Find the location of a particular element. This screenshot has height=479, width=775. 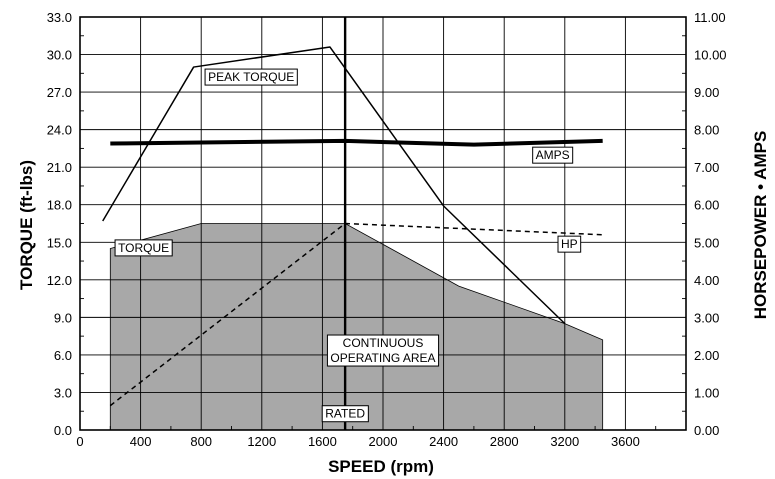

peak-torque-label-box is located at coordinates (251, 77).